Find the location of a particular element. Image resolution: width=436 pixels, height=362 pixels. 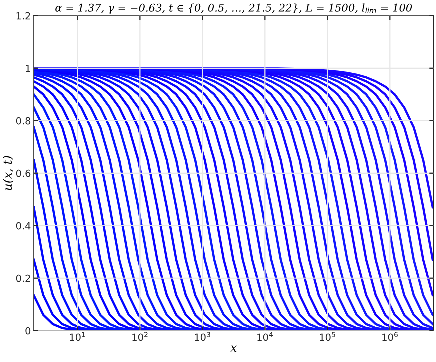

y-tick-label: 1 is located at coordinates (28, 68).